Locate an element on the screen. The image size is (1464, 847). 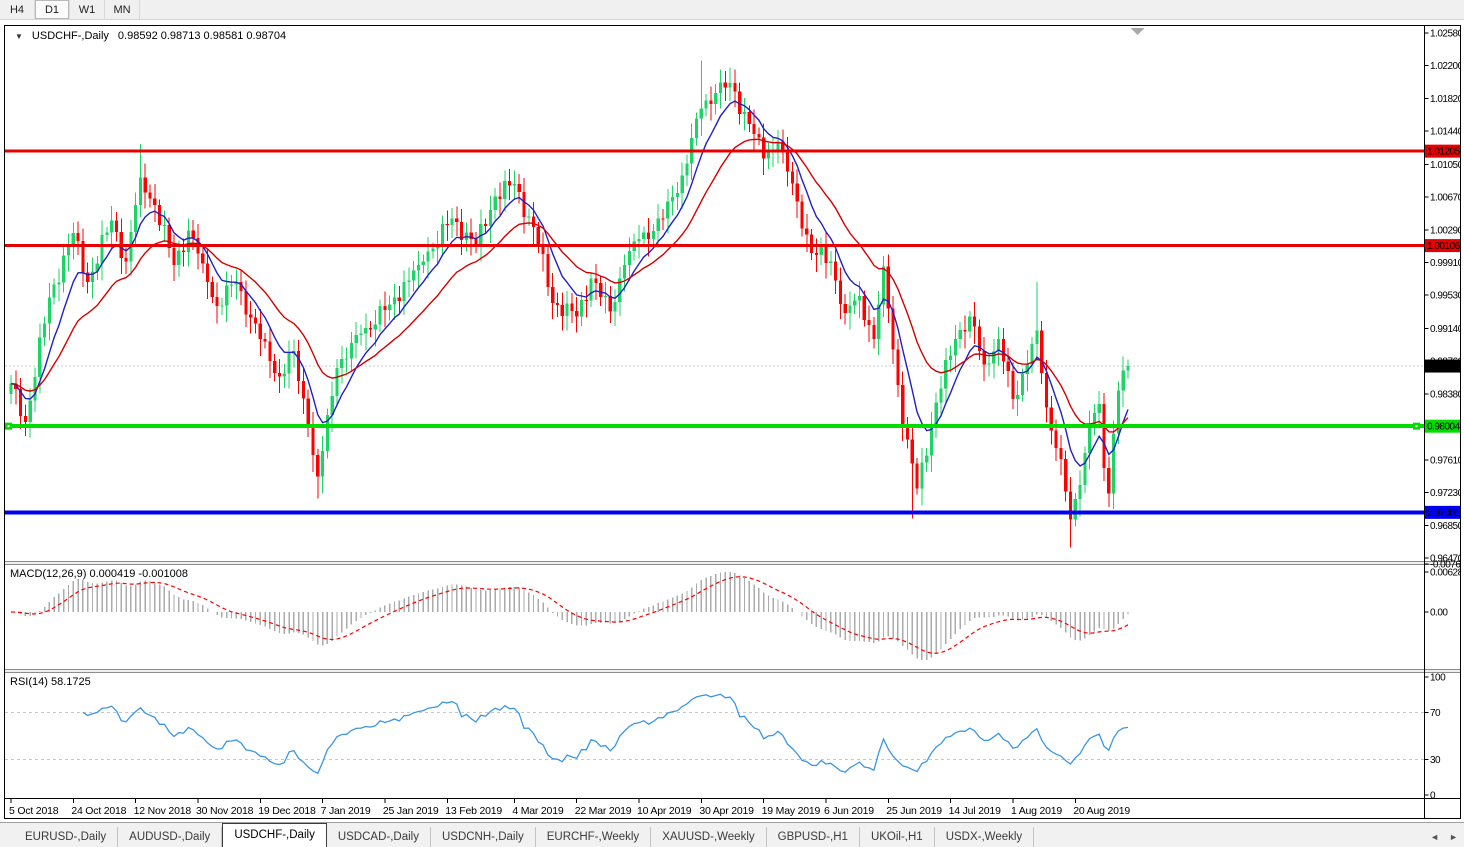
svg-text: 0.97001 is located at coordinates (1443, 513).